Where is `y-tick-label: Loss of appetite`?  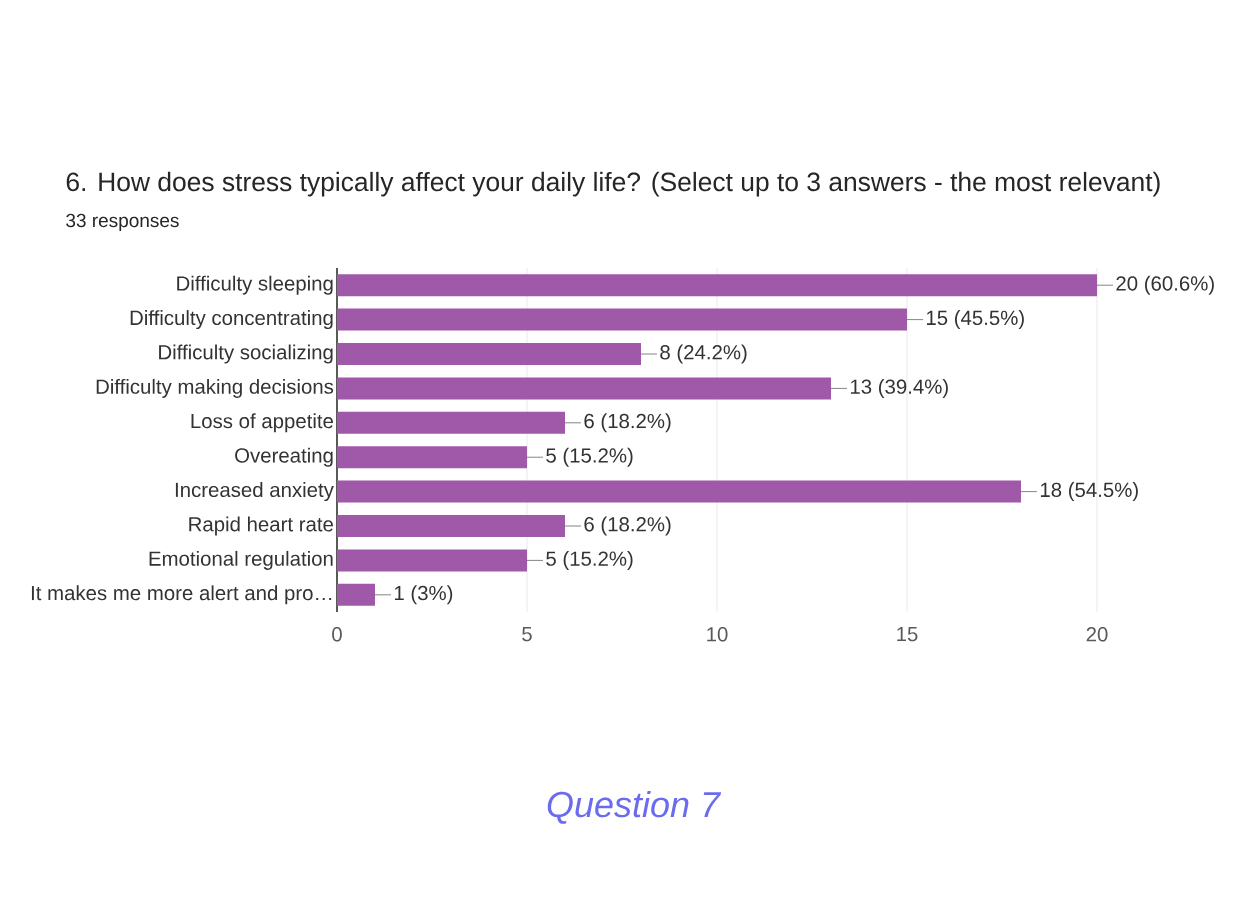 y-tick-label: Loss of appetite is located at coordinates (262, 423).